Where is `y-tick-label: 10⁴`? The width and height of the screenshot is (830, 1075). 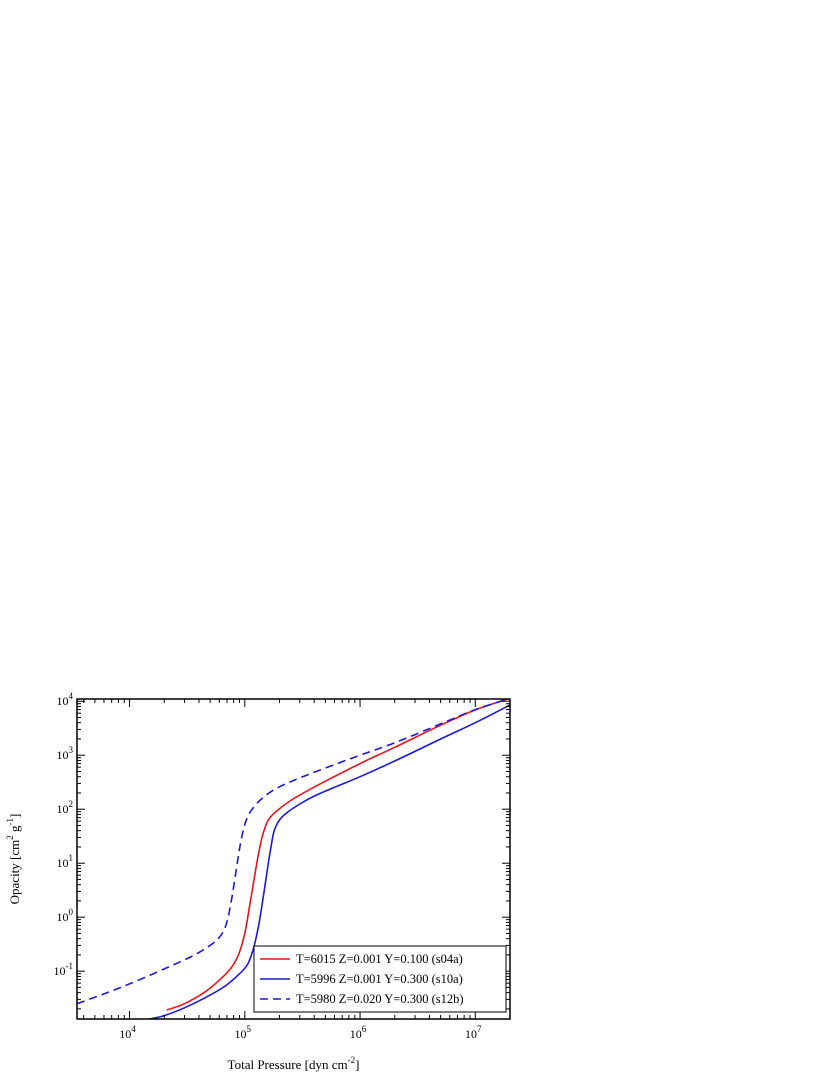 y-tick-label: 10⁴ is located at coordinates (65, 699).